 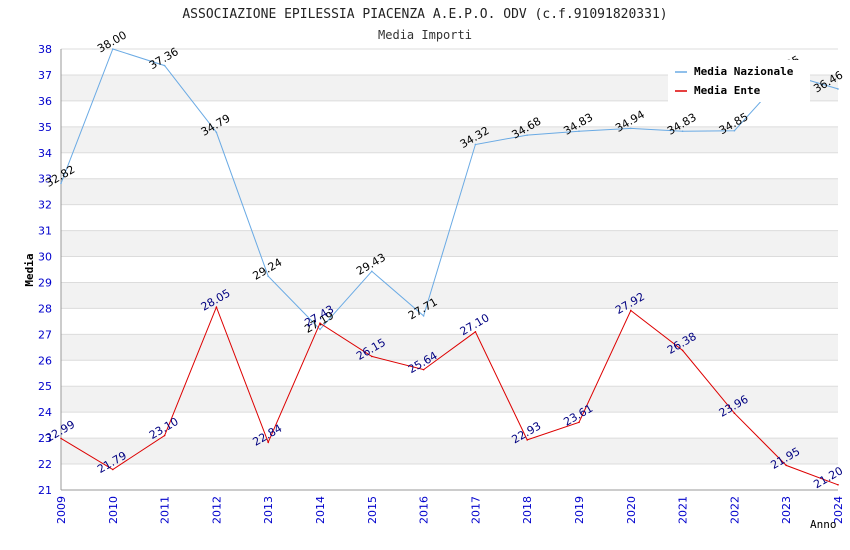 I want to click on x-tick-label: 2009, so click(x=61, y=510).